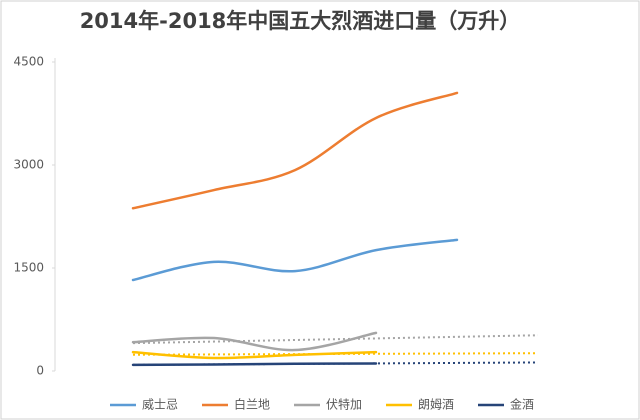 The height and width of the screenshot is (420, 640). I want to click on y-tick-label: 3000, so click(28, 165).